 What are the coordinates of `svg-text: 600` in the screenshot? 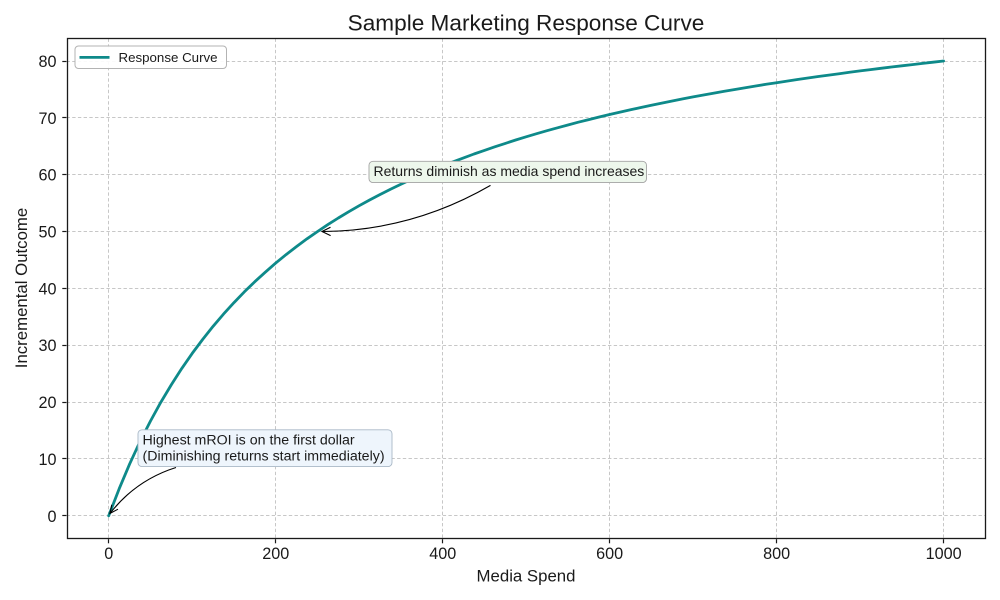 It's located at (609, 554).